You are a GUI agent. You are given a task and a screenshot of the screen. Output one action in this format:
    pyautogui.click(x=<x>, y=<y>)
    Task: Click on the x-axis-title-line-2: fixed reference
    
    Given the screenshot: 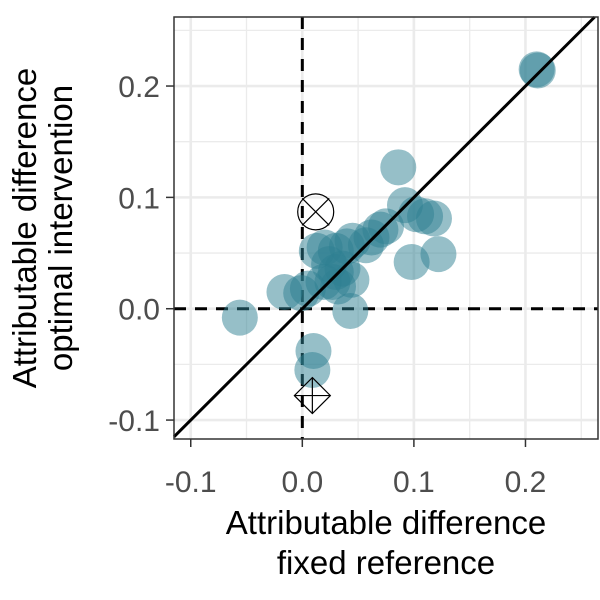 What is the action you would take?
    pyautogui.click(x=386, y=562)
    